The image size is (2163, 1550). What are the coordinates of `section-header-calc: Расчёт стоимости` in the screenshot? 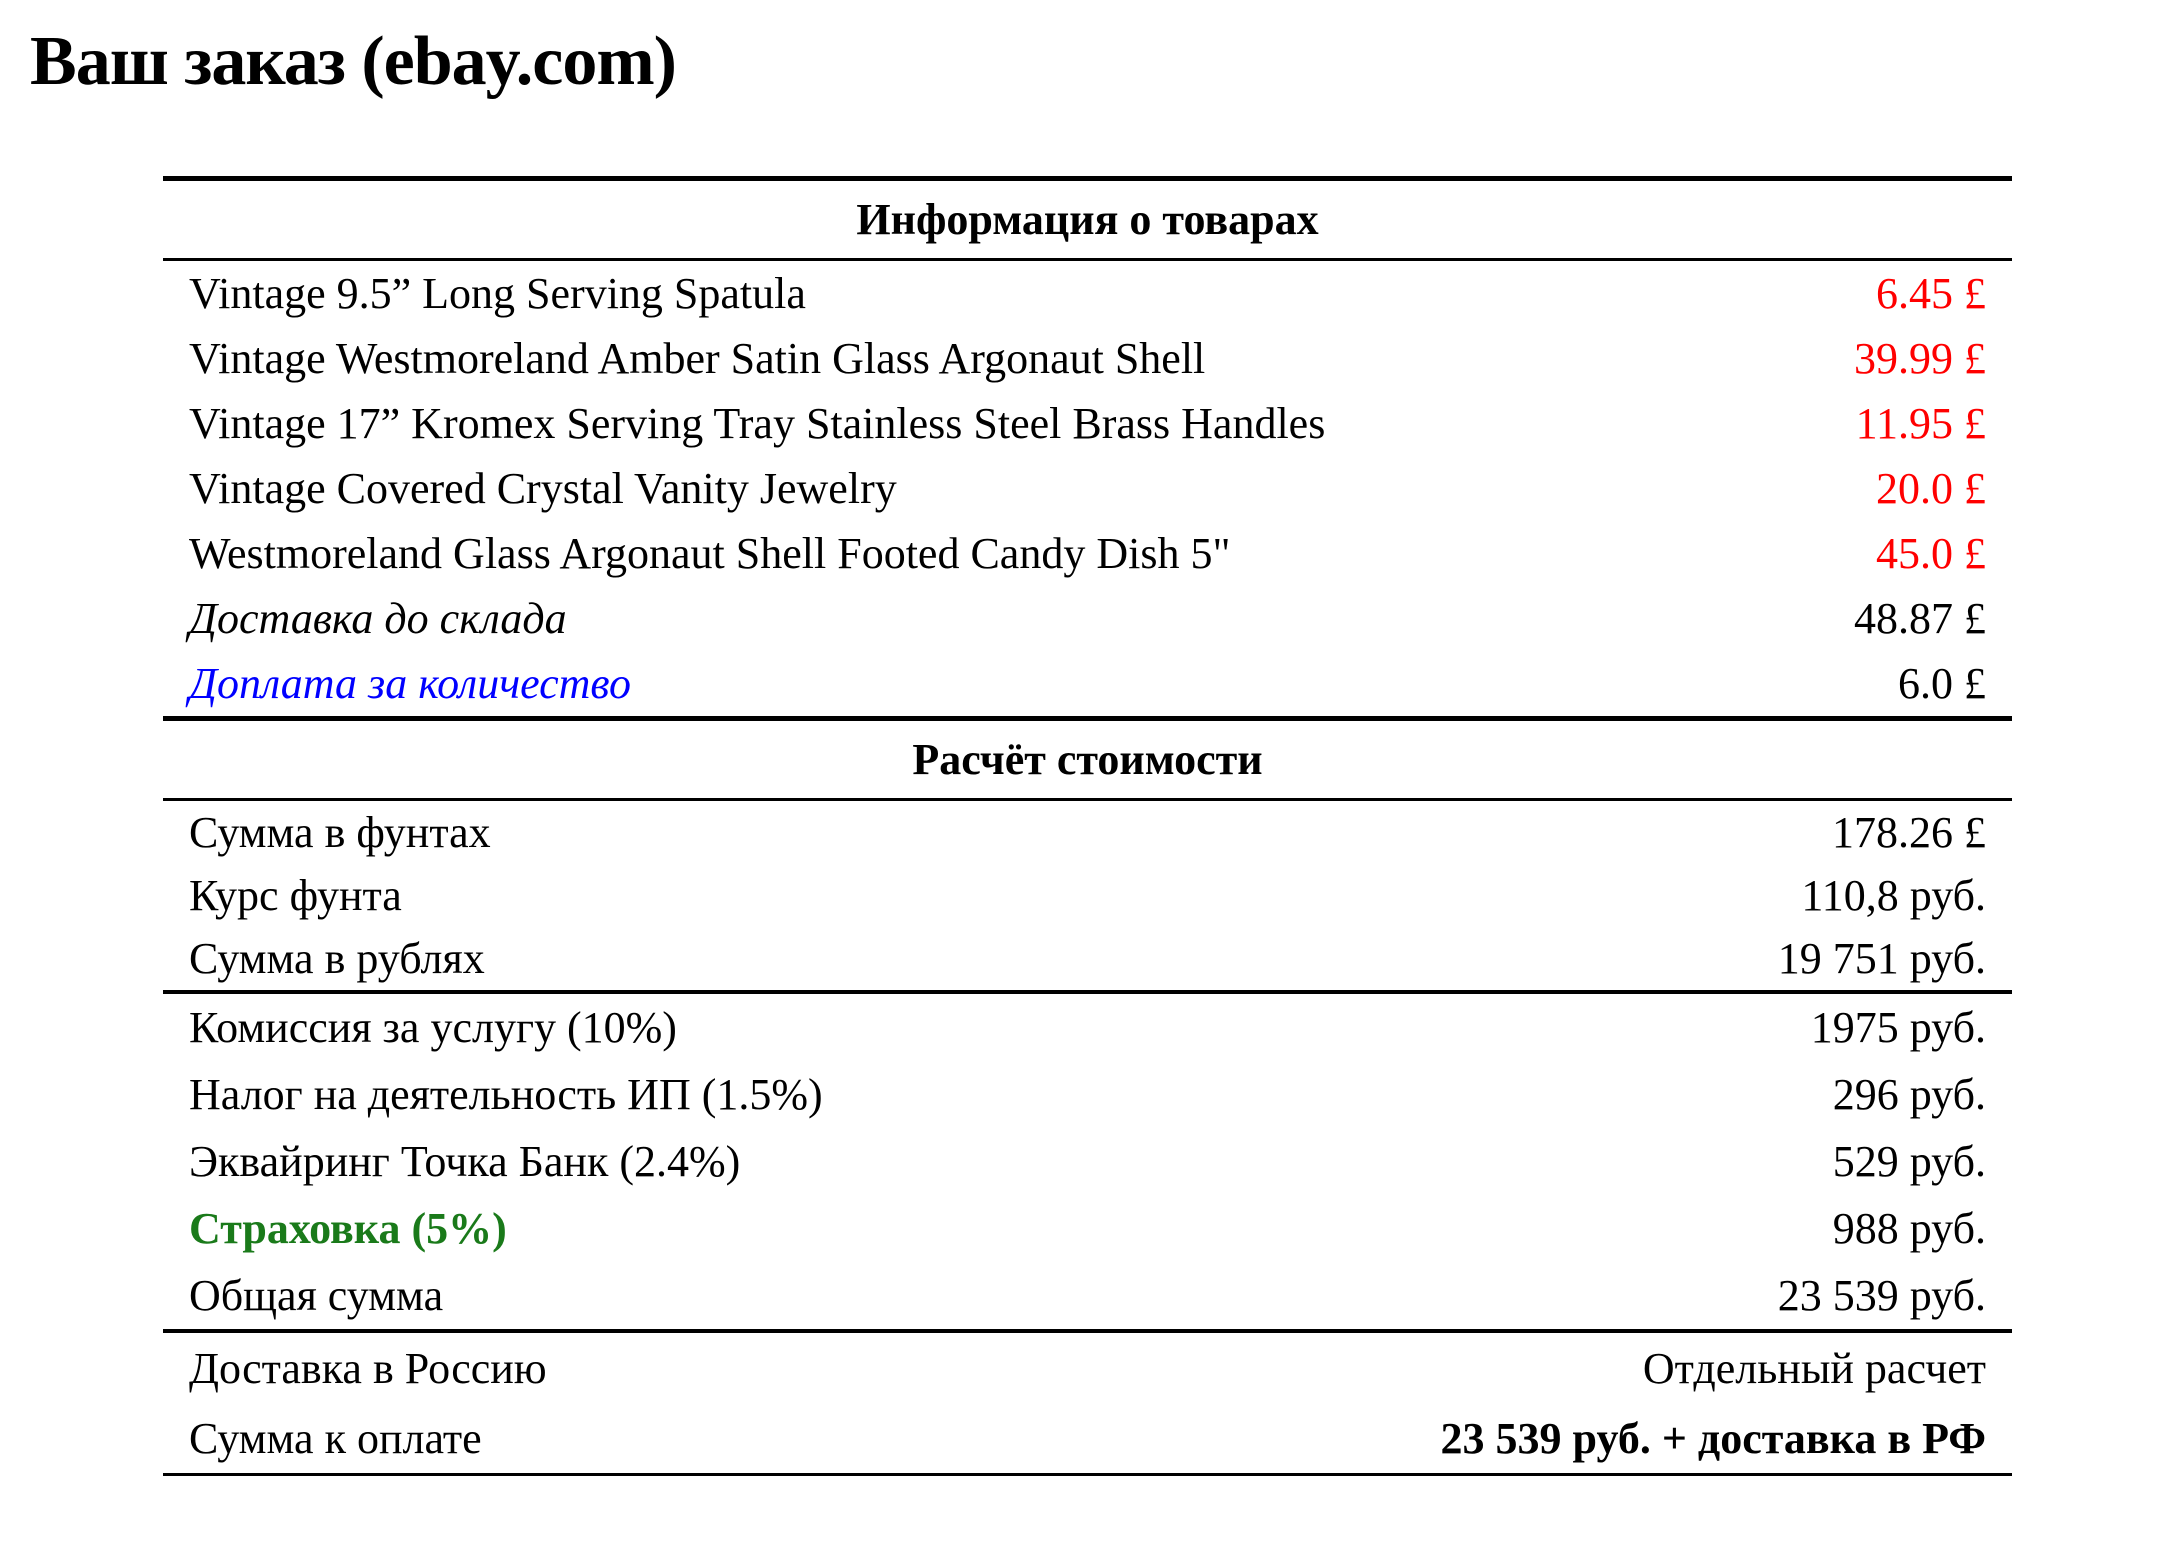 It's located at (1087, 758).